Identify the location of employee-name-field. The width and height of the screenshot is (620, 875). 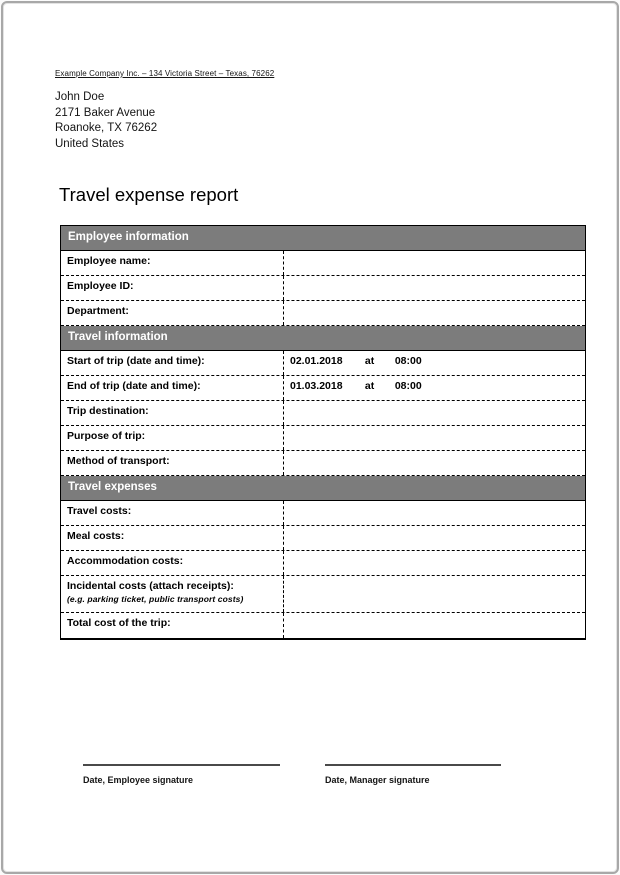
(434, 263).